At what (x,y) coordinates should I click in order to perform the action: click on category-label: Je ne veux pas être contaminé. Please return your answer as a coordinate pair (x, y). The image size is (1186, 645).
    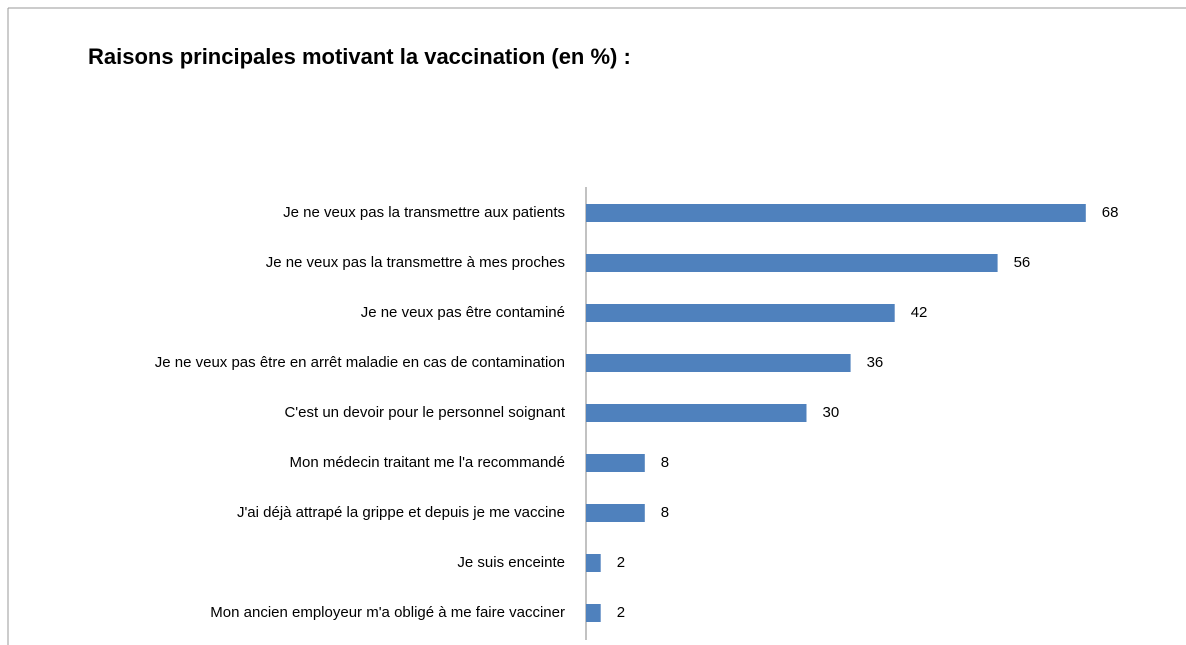
    Looking at the image, I should click on (463, 312).